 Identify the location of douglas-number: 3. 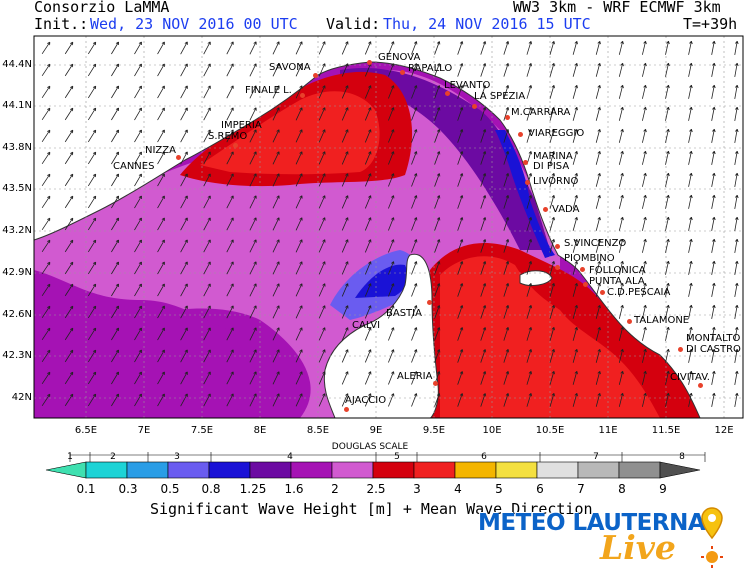
(177, 457).